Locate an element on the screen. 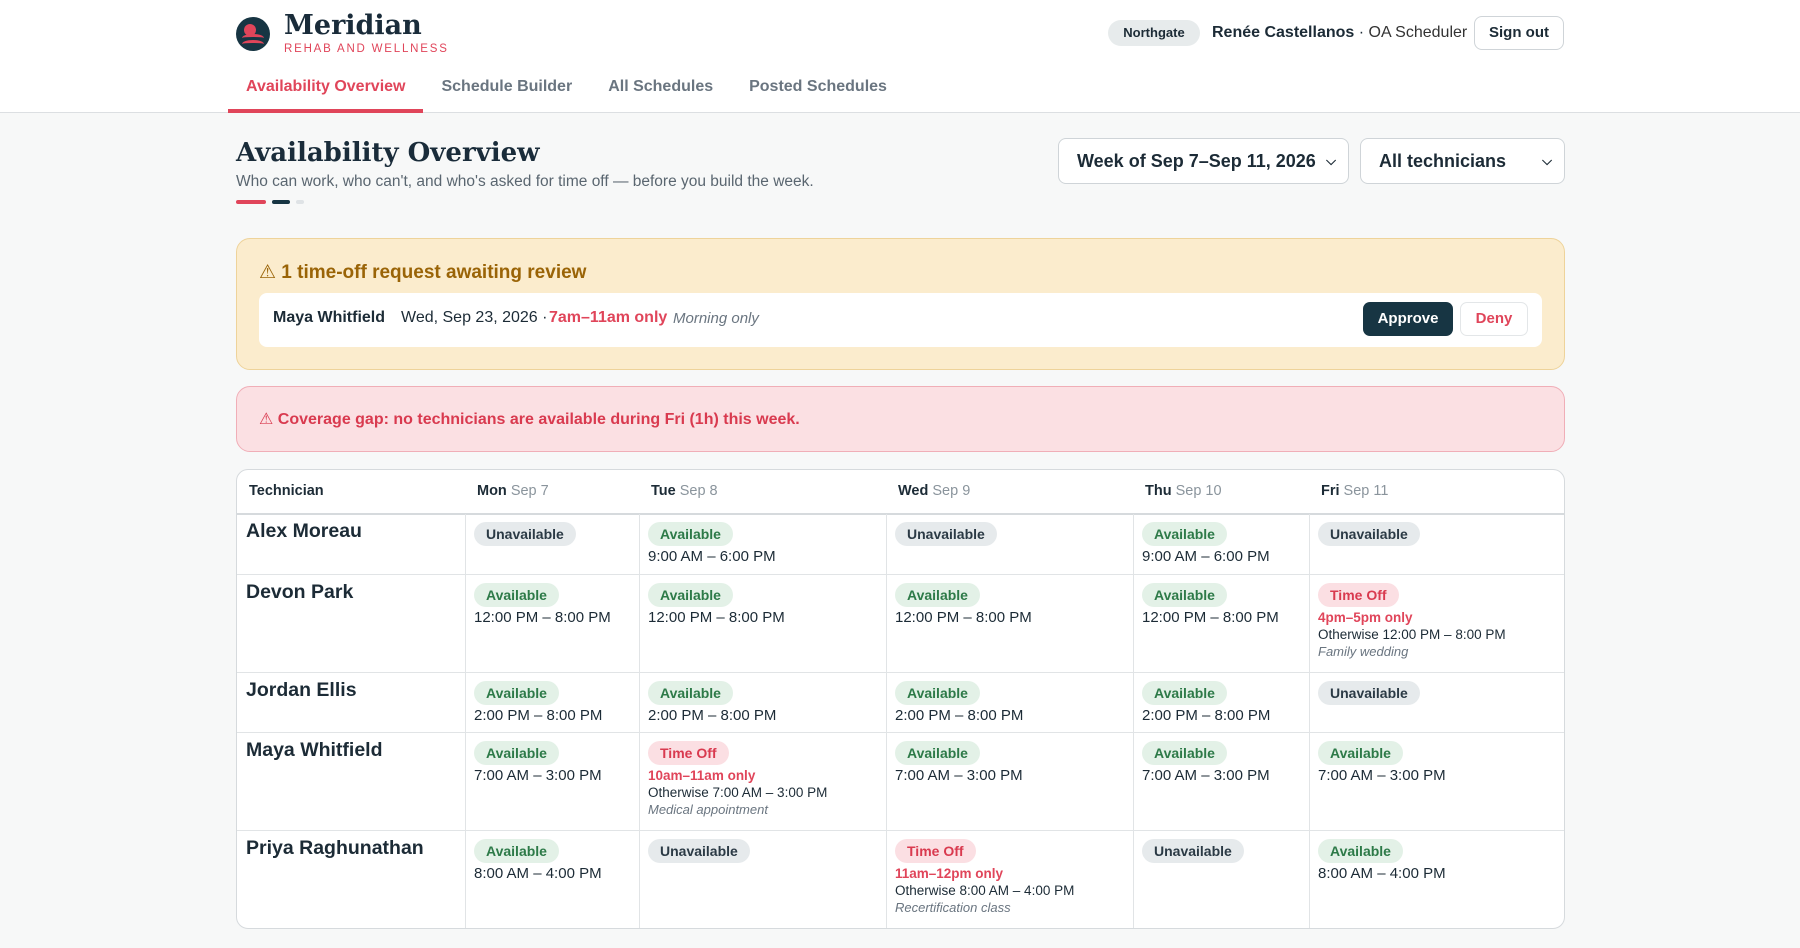  technician-select: All technicians ⌵ is located at coordinates (1462, 161).